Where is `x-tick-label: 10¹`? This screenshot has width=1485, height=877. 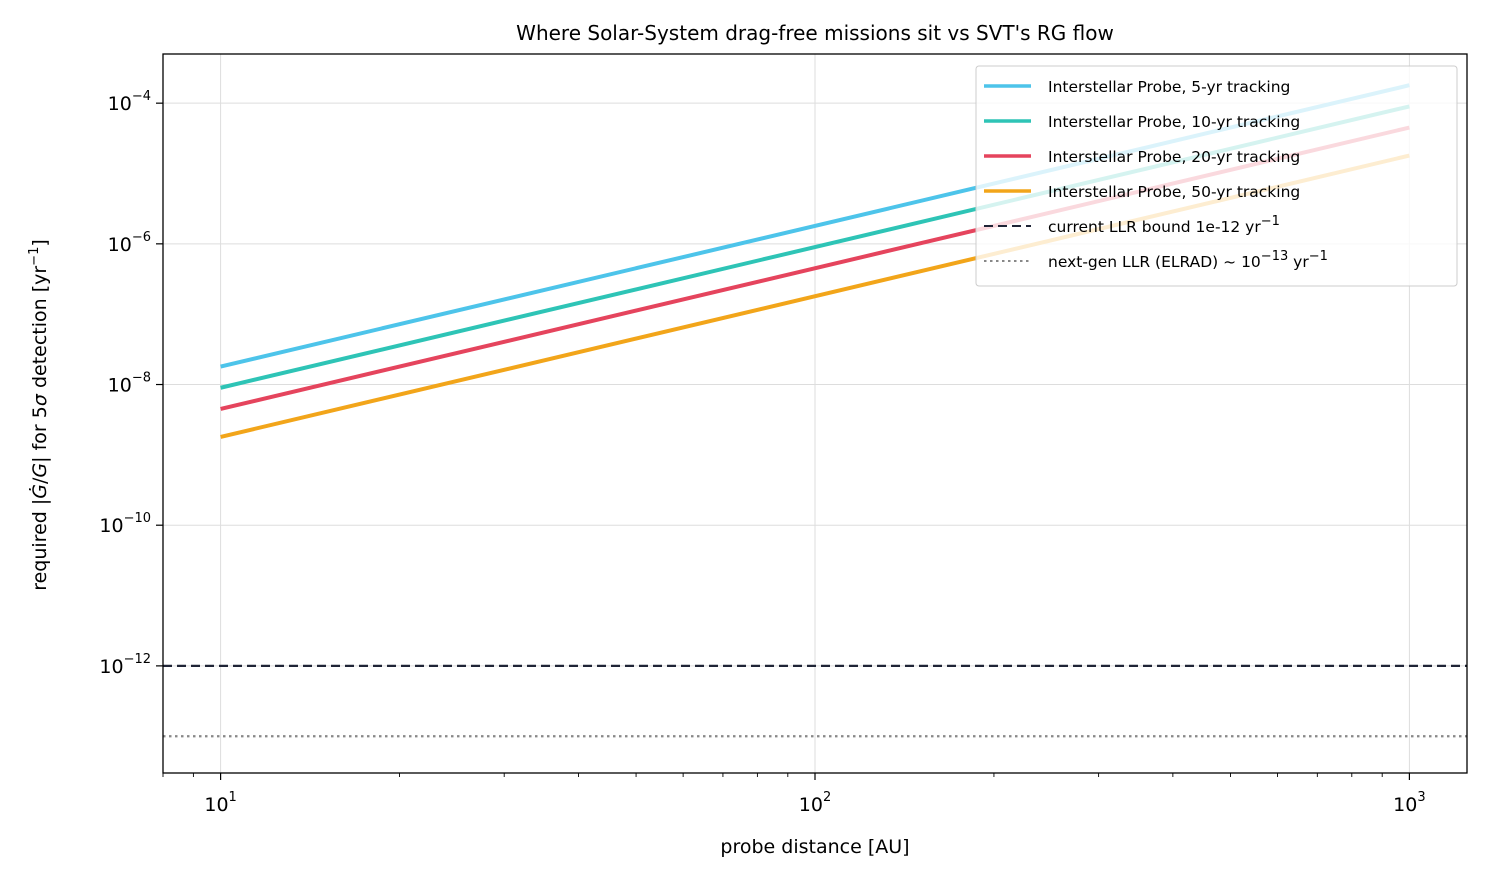
x-tick-label: 10¹ is located at coordinates (220, 803).